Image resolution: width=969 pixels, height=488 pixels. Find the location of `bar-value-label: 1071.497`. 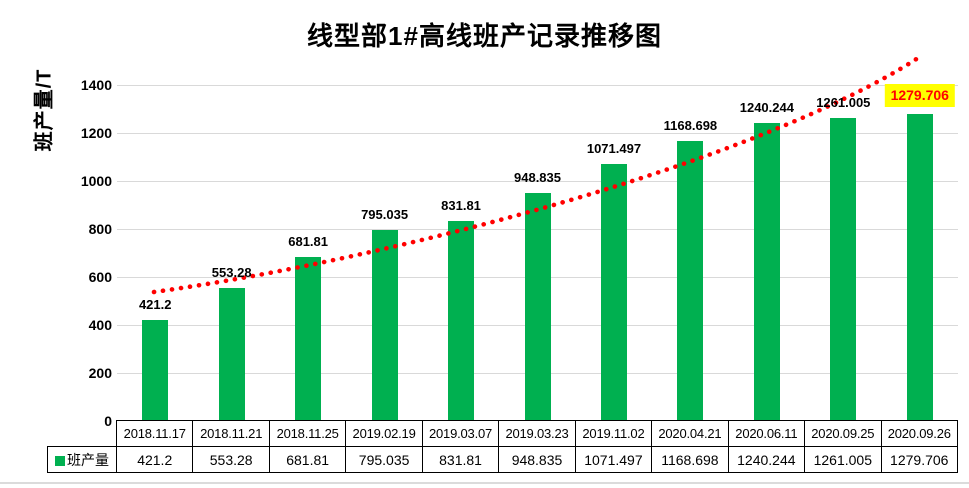

bar-value-label: 1071.497 is located at coordinates (614, 148).